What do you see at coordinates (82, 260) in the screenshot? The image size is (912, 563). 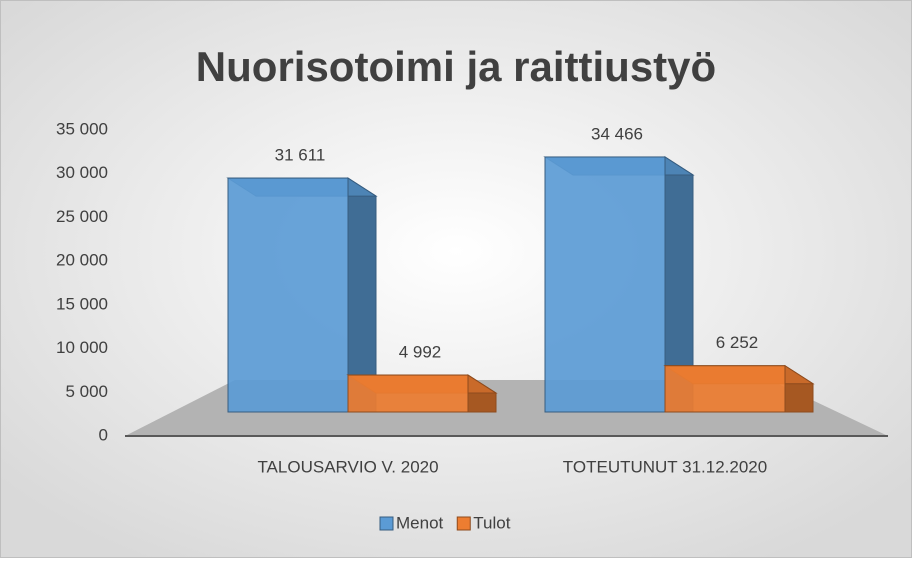 I see `y-tick-label: 20 000` at bounding box center [82, 260].